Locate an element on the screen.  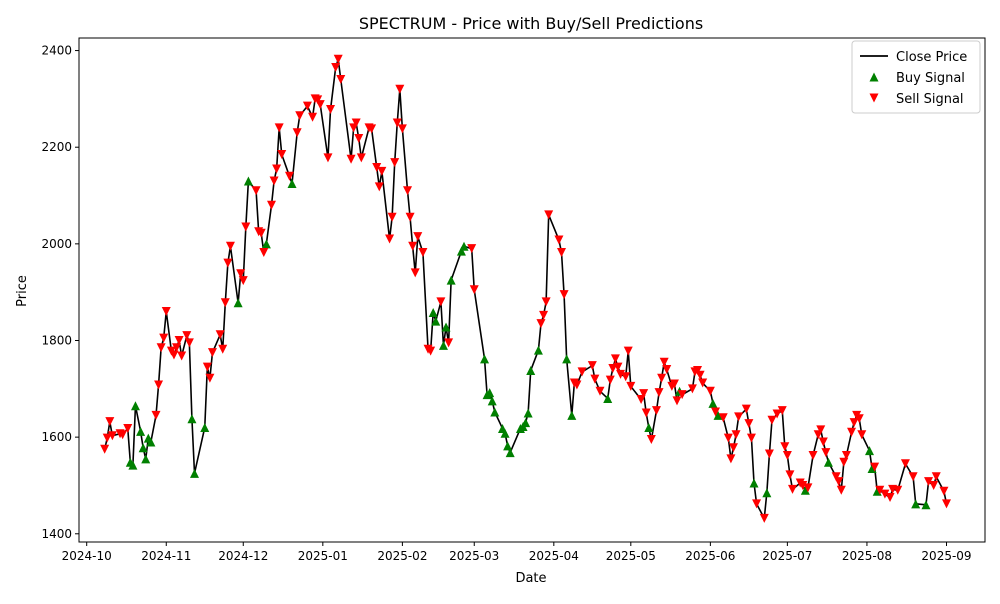
x-tick-label: 2024-10 is located at coordinates (87, 556).